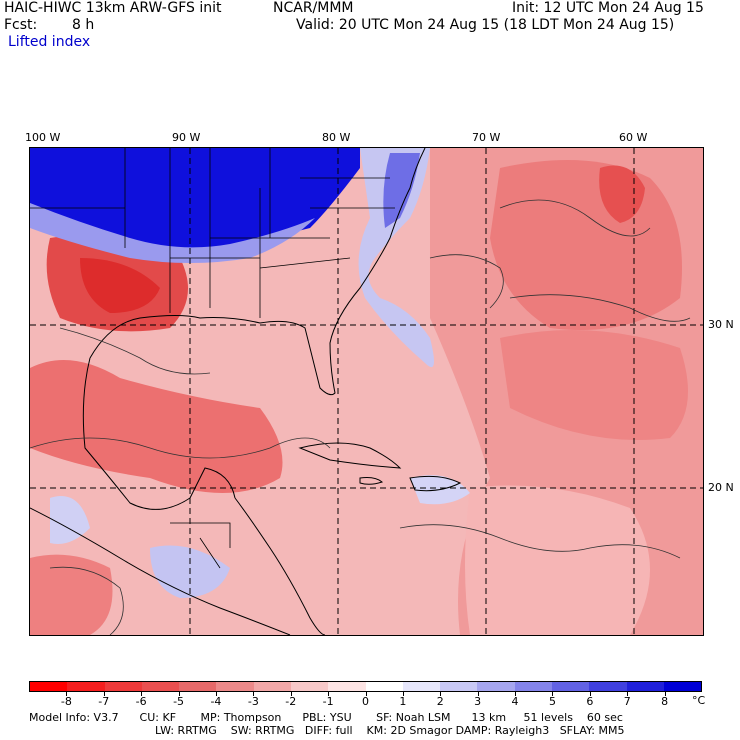 The image size is (740, 740). I want to click on colorbar-tick-label: 8, so click(665, 701).